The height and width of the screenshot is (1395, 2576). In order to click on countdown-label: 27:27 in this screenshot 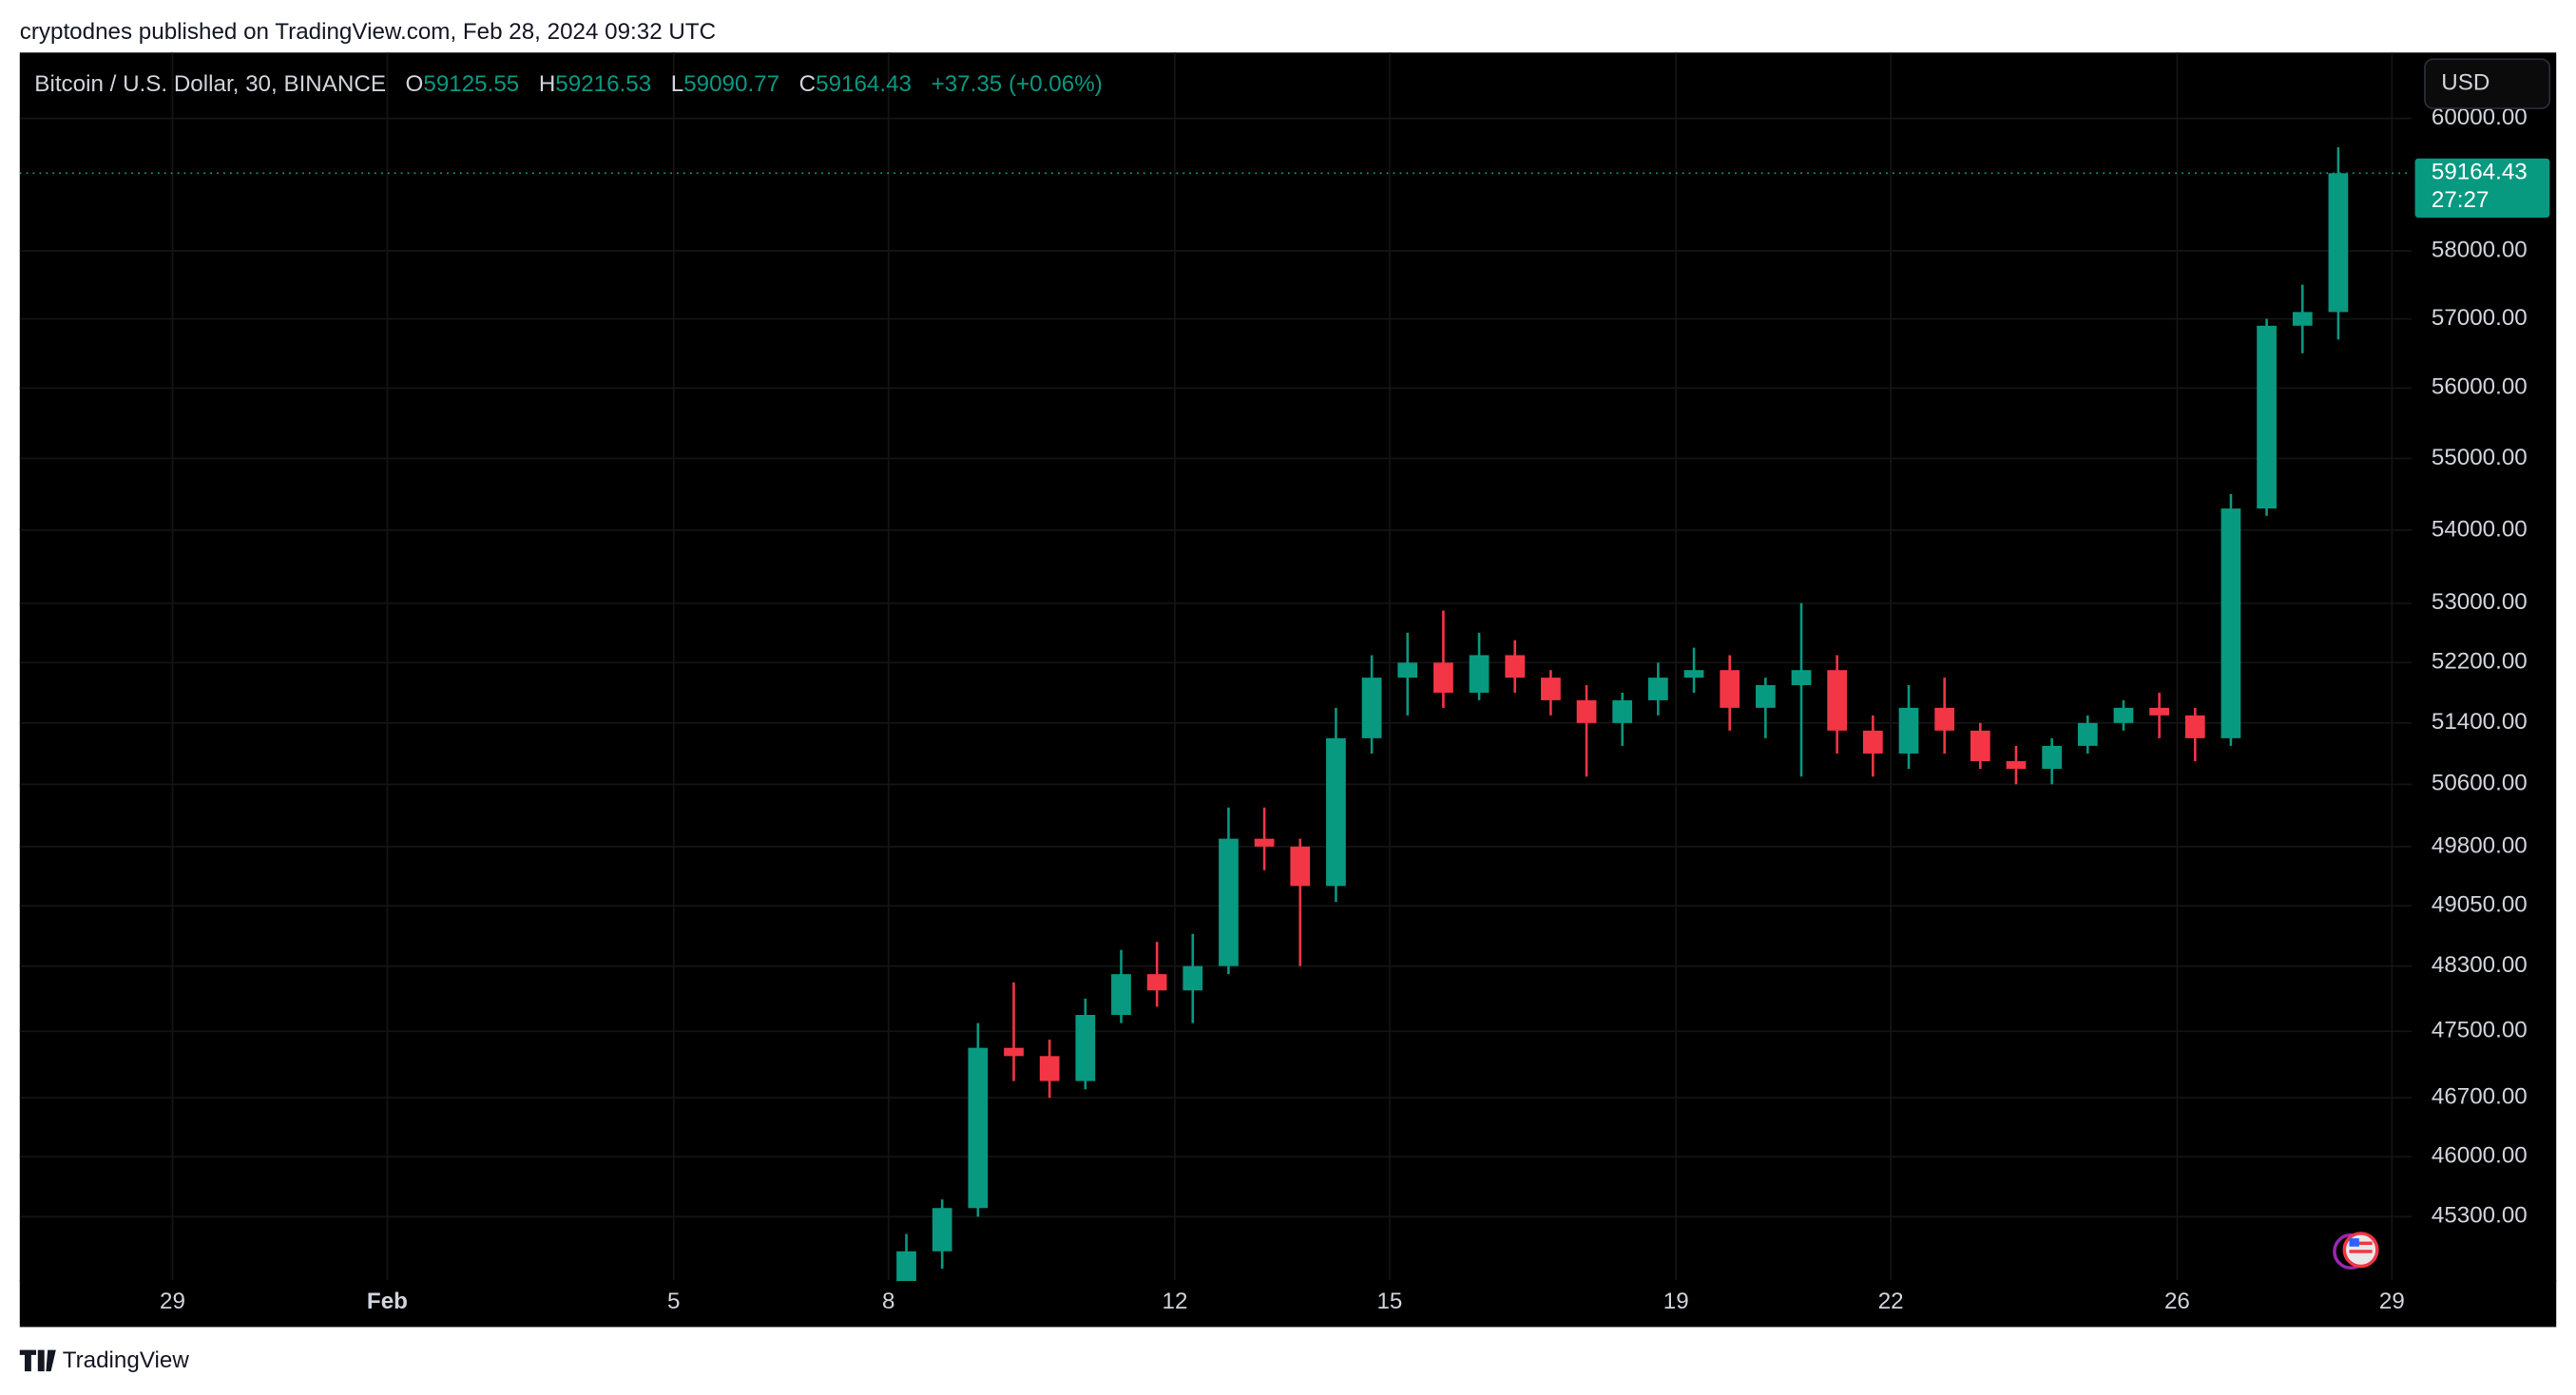, I will do `click(2460, 200)`.